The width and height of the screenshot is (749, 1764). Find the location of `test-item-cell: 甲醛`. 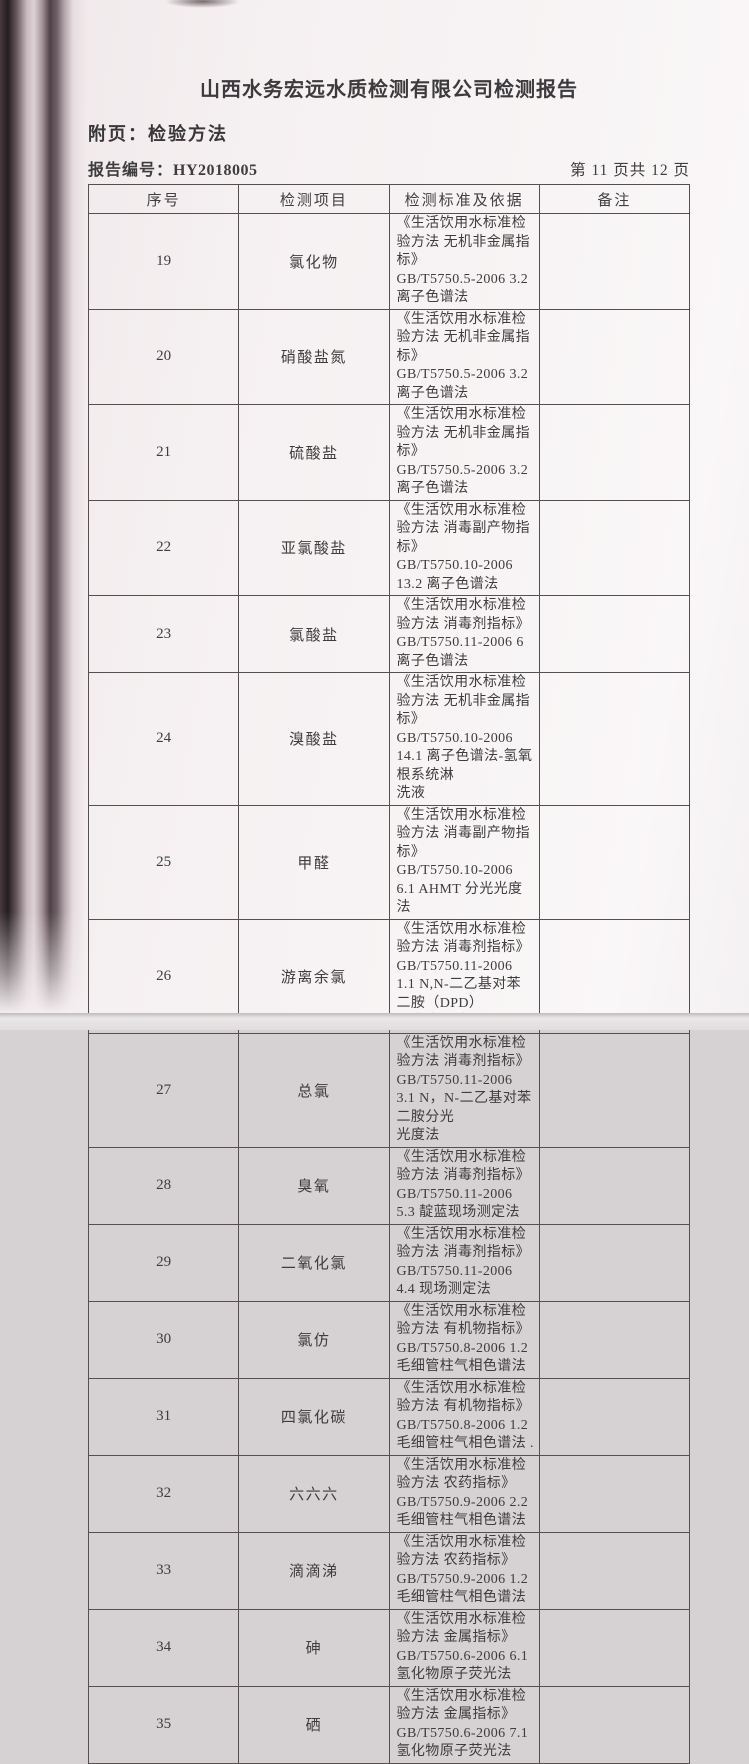

test-item-cell: 甲醛 is located at coordinates (314, 862).